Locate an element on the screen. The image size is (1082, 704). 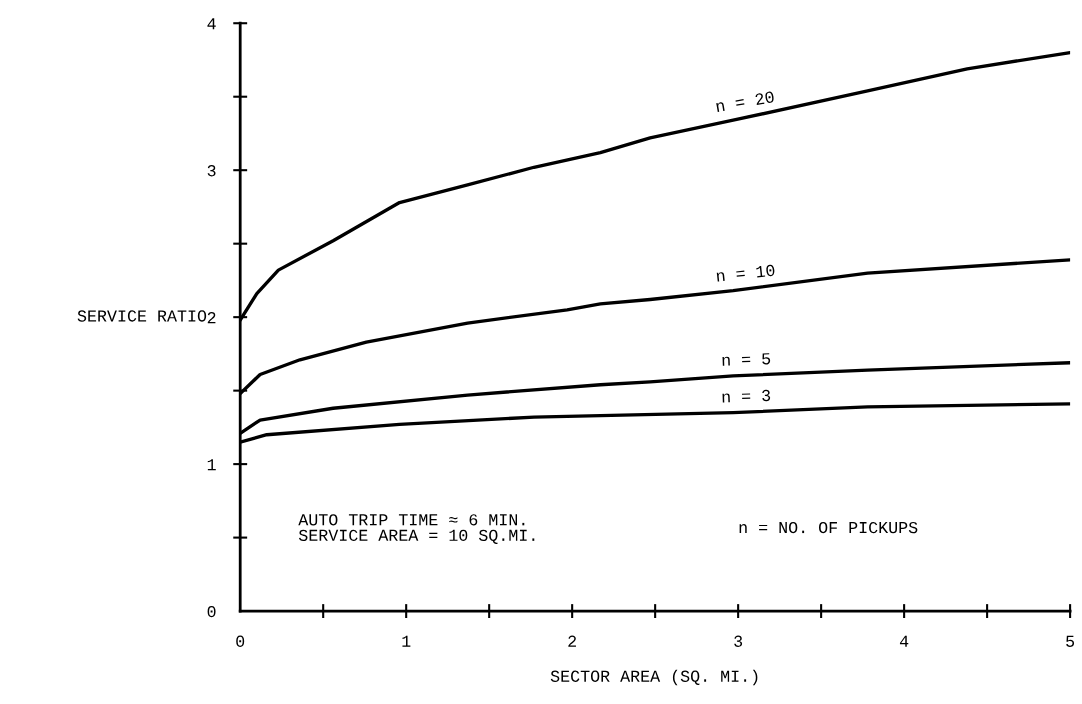
y-tick-label: 0 is located at coordinates (211, 611).